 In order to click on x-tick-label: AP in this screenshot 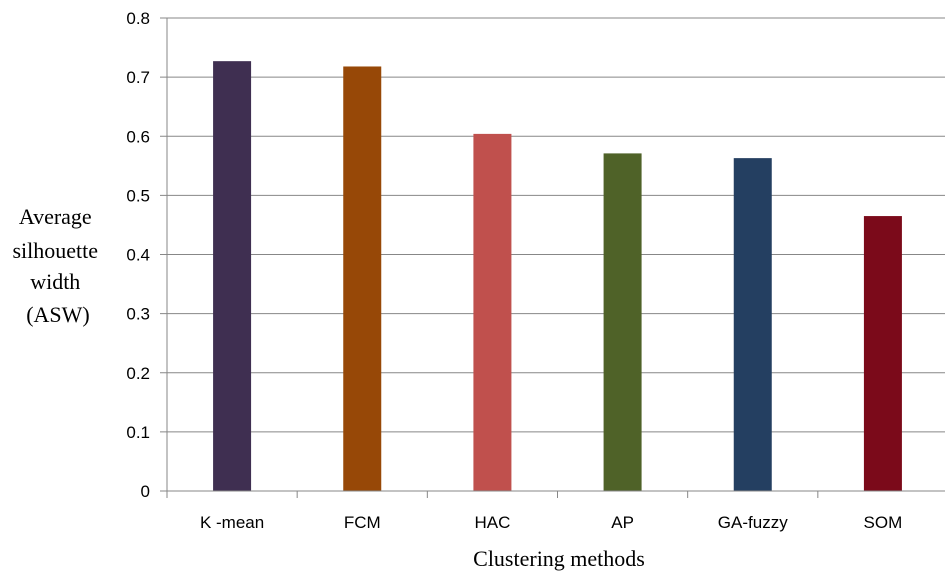, I will do `click(622, 522)`.